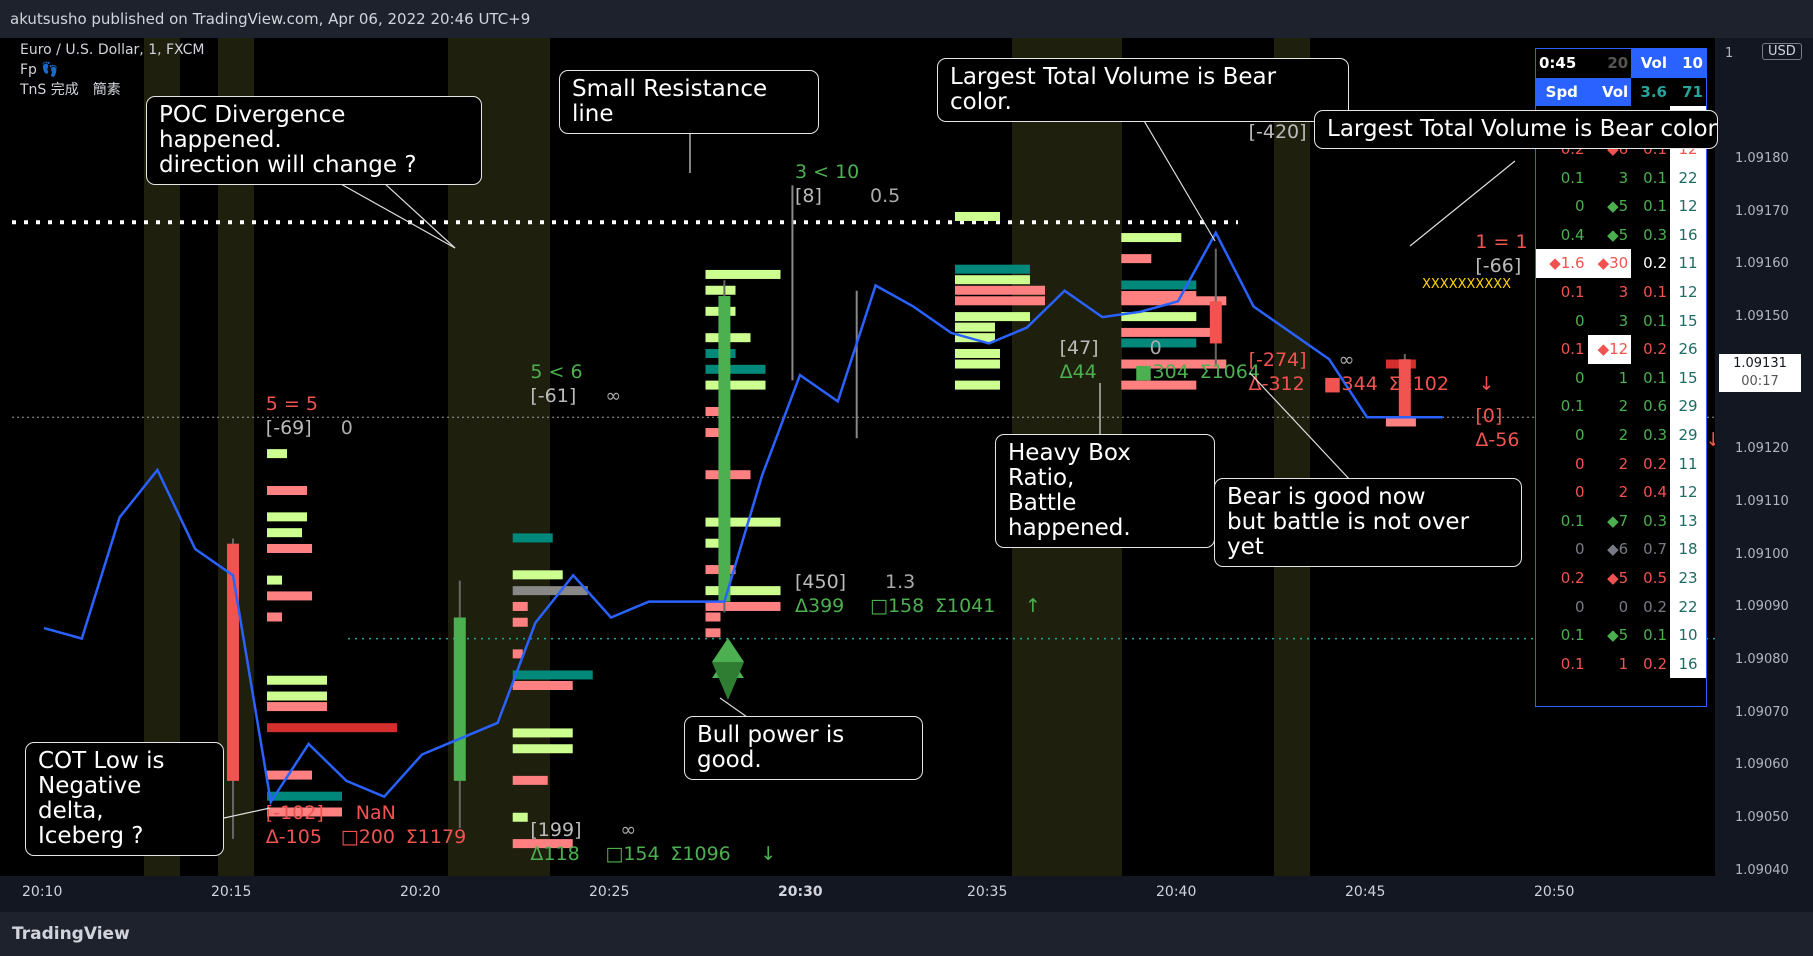 This screenshot has height=956, width=1813. I want to click on delta-label: Δ118, so click(554, 854).